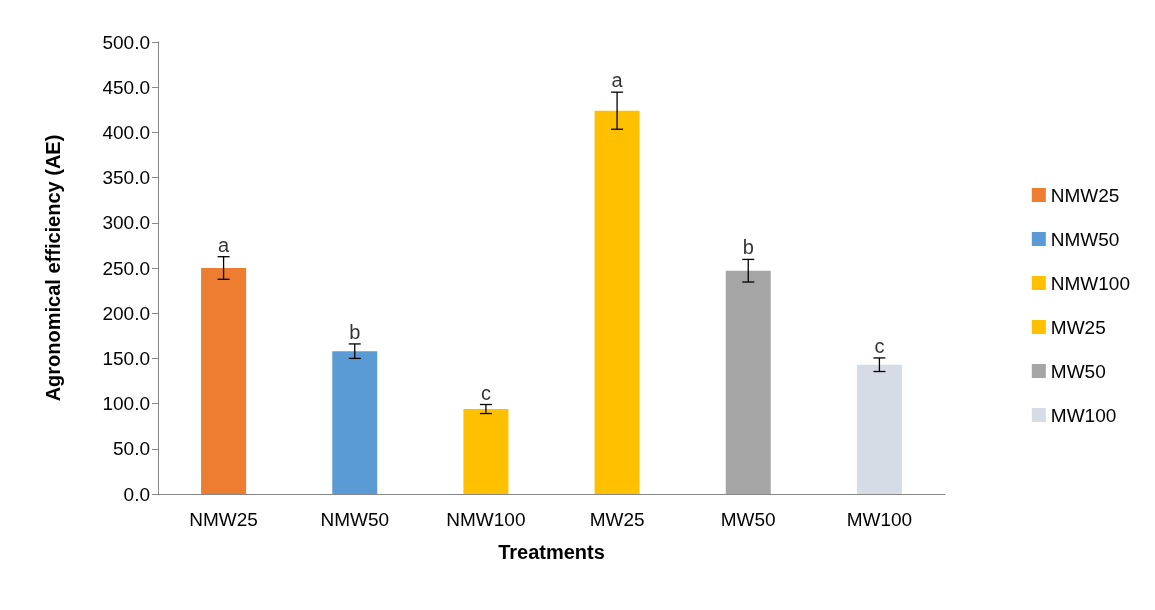 Image resolution: width=1155 pixels, height=610 pixels. What do you see at coordinates (126, 313) in the screenshot?
I see `y-tick-label: 200.0` at bounding box center [126, 313].